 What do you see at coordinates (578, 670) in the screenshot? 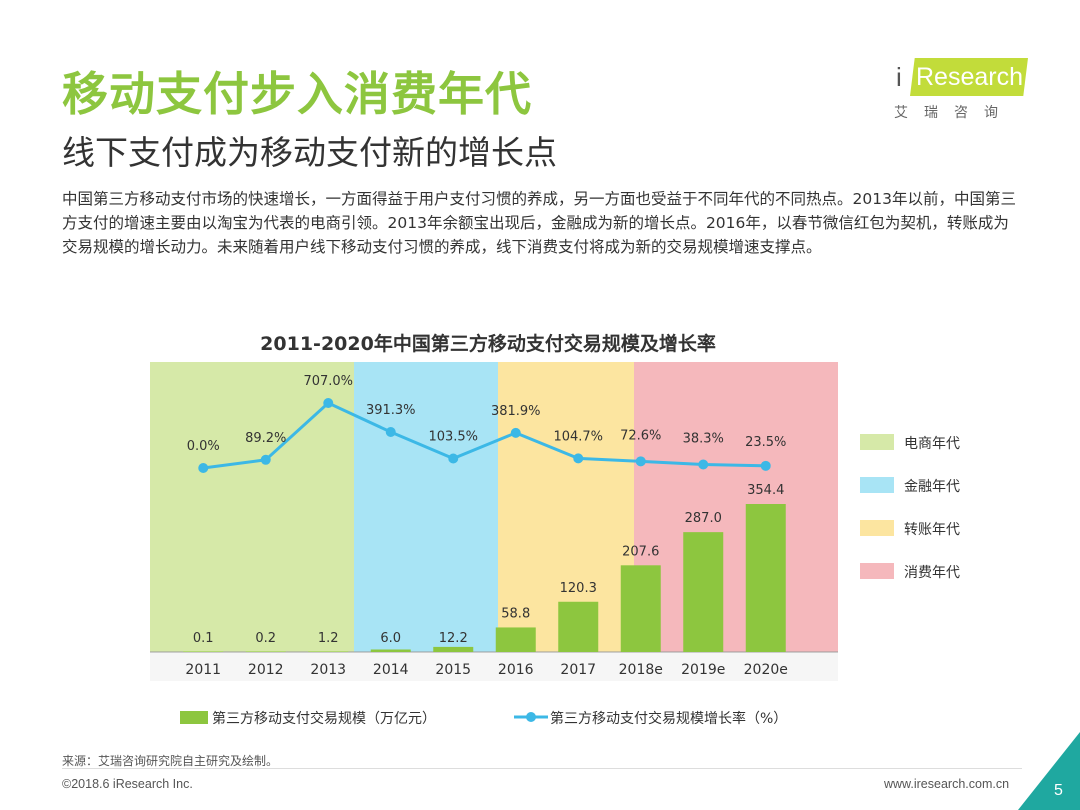
I see `x-tick-2017: 2017` at bounding box center [578, 670].